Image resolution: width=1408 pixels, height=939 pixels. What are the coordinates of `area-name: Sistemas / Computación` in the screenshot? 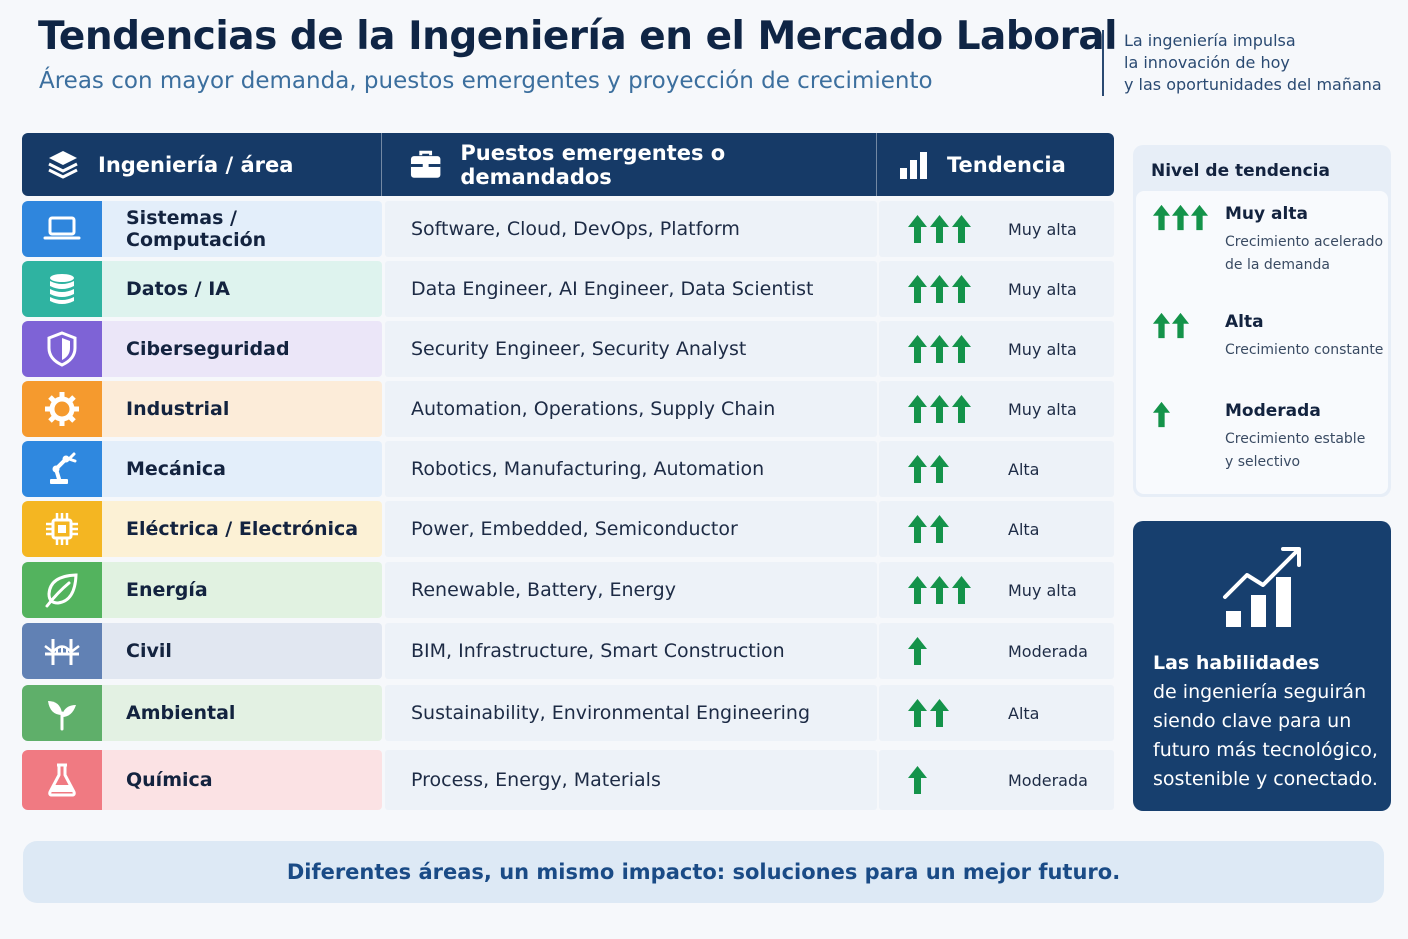 It's located at (242, 229).